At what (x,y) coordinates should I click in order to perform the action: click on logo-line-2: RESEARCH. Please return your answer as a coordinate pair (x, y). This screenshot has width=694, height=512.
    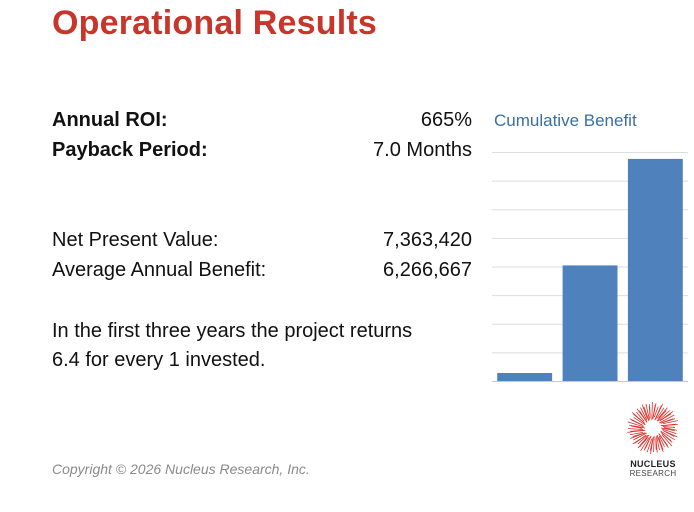
    Looking at the image, I should click on (653, 473).